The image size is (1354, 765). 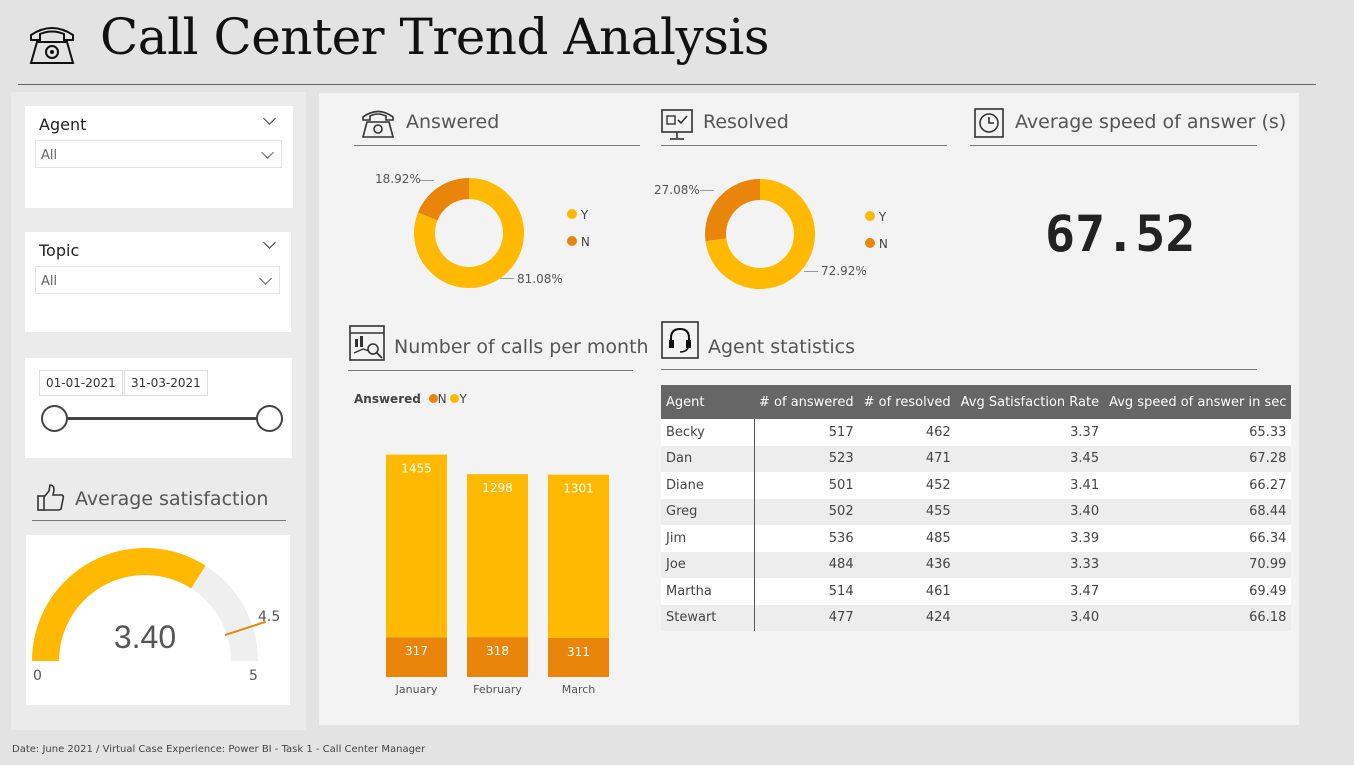 I want to click on table-cell: 485, so click(x=907, y=538).